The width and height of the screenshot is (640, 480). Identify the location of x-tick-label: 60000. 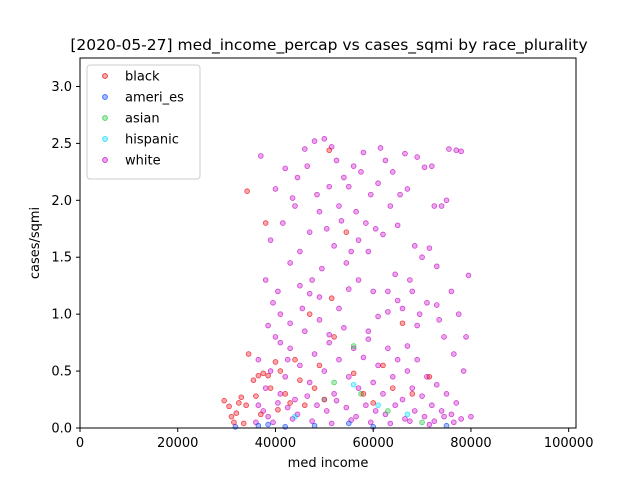
(373, 443).